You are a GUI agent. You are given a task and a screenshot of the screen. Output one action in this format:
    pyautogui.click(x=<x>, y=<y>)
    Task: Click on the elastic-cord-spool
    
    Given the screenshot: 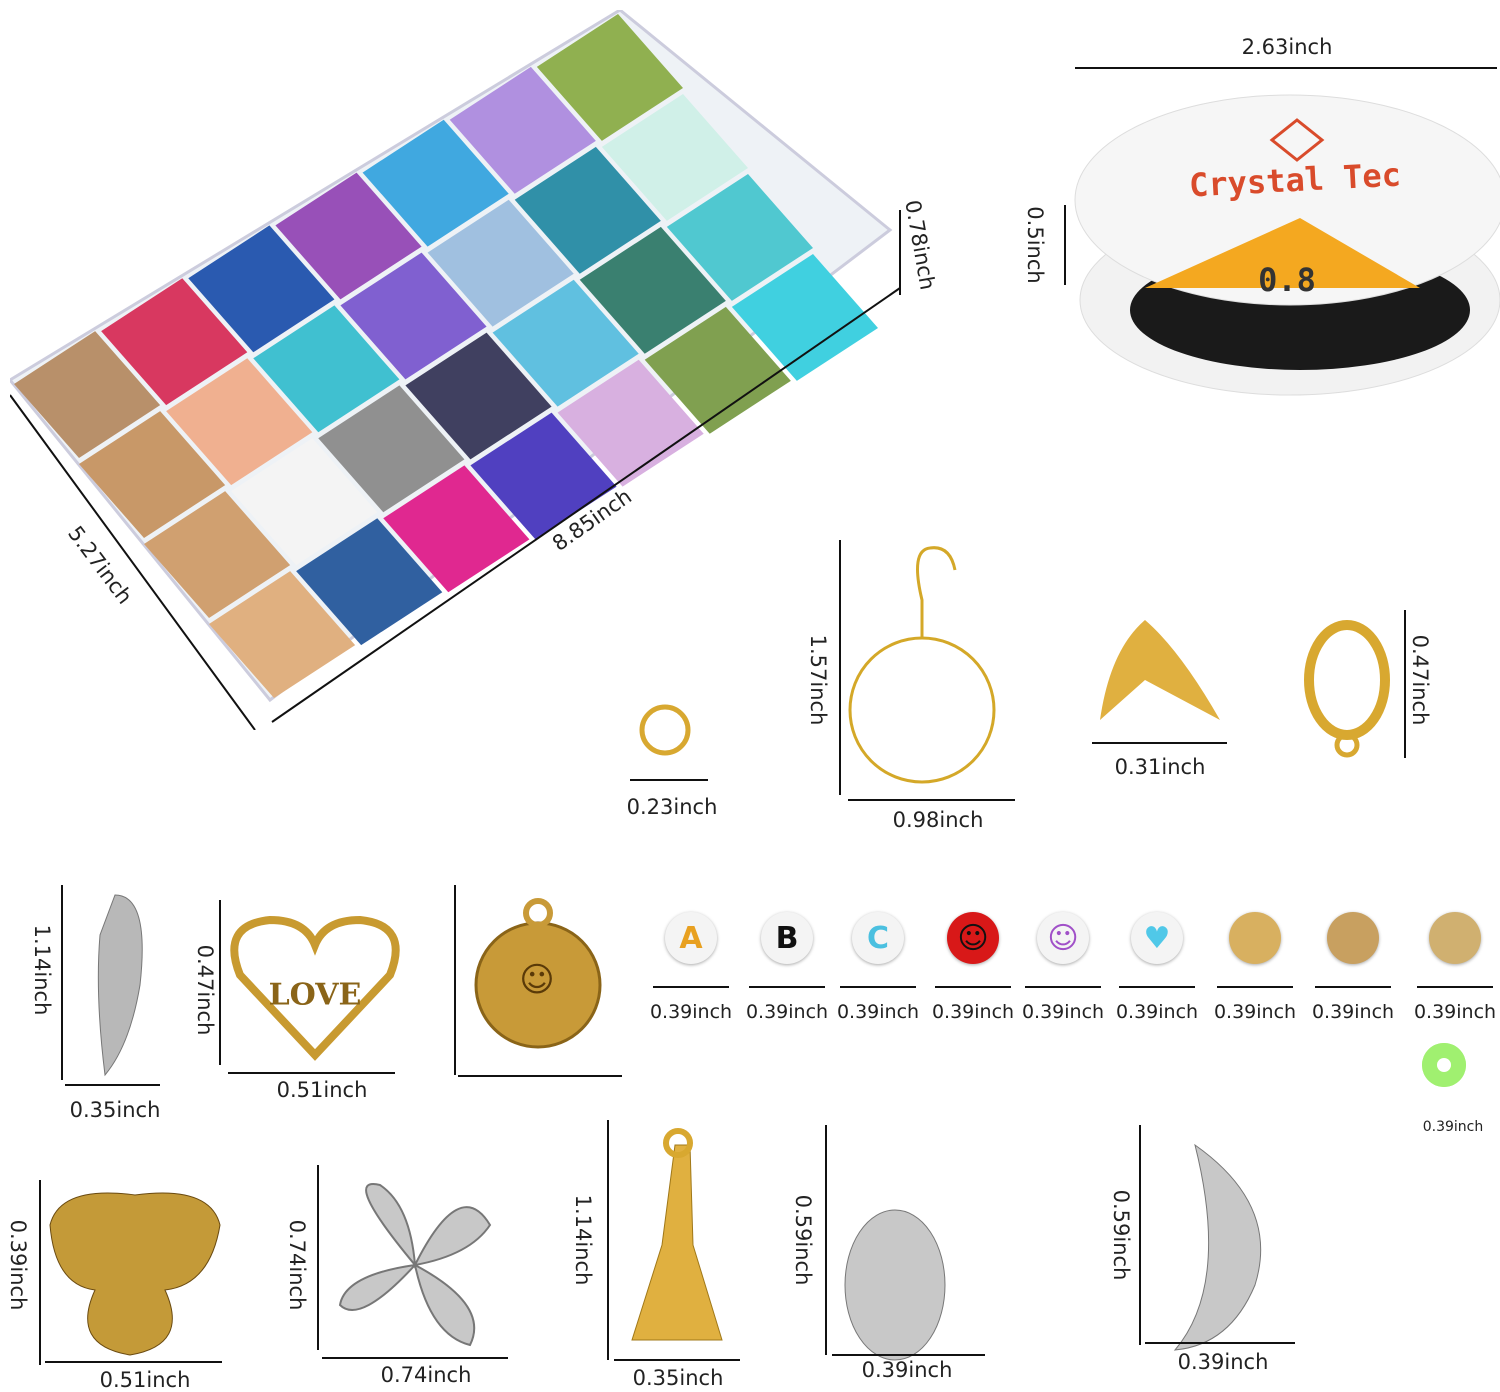 What is the action you would take?
    pyautogui.click(x=1282, y=231)
    